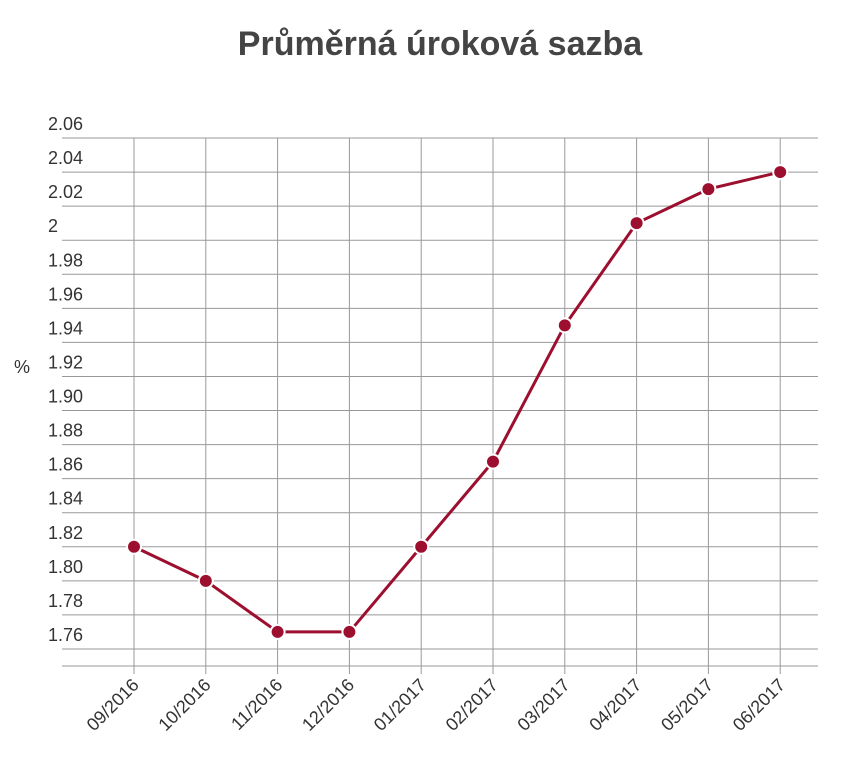  What do you see at coordinates (65, 499) in the screenshot?
I see `y-tick-label: 1.84` at bounding box center [65, 499].